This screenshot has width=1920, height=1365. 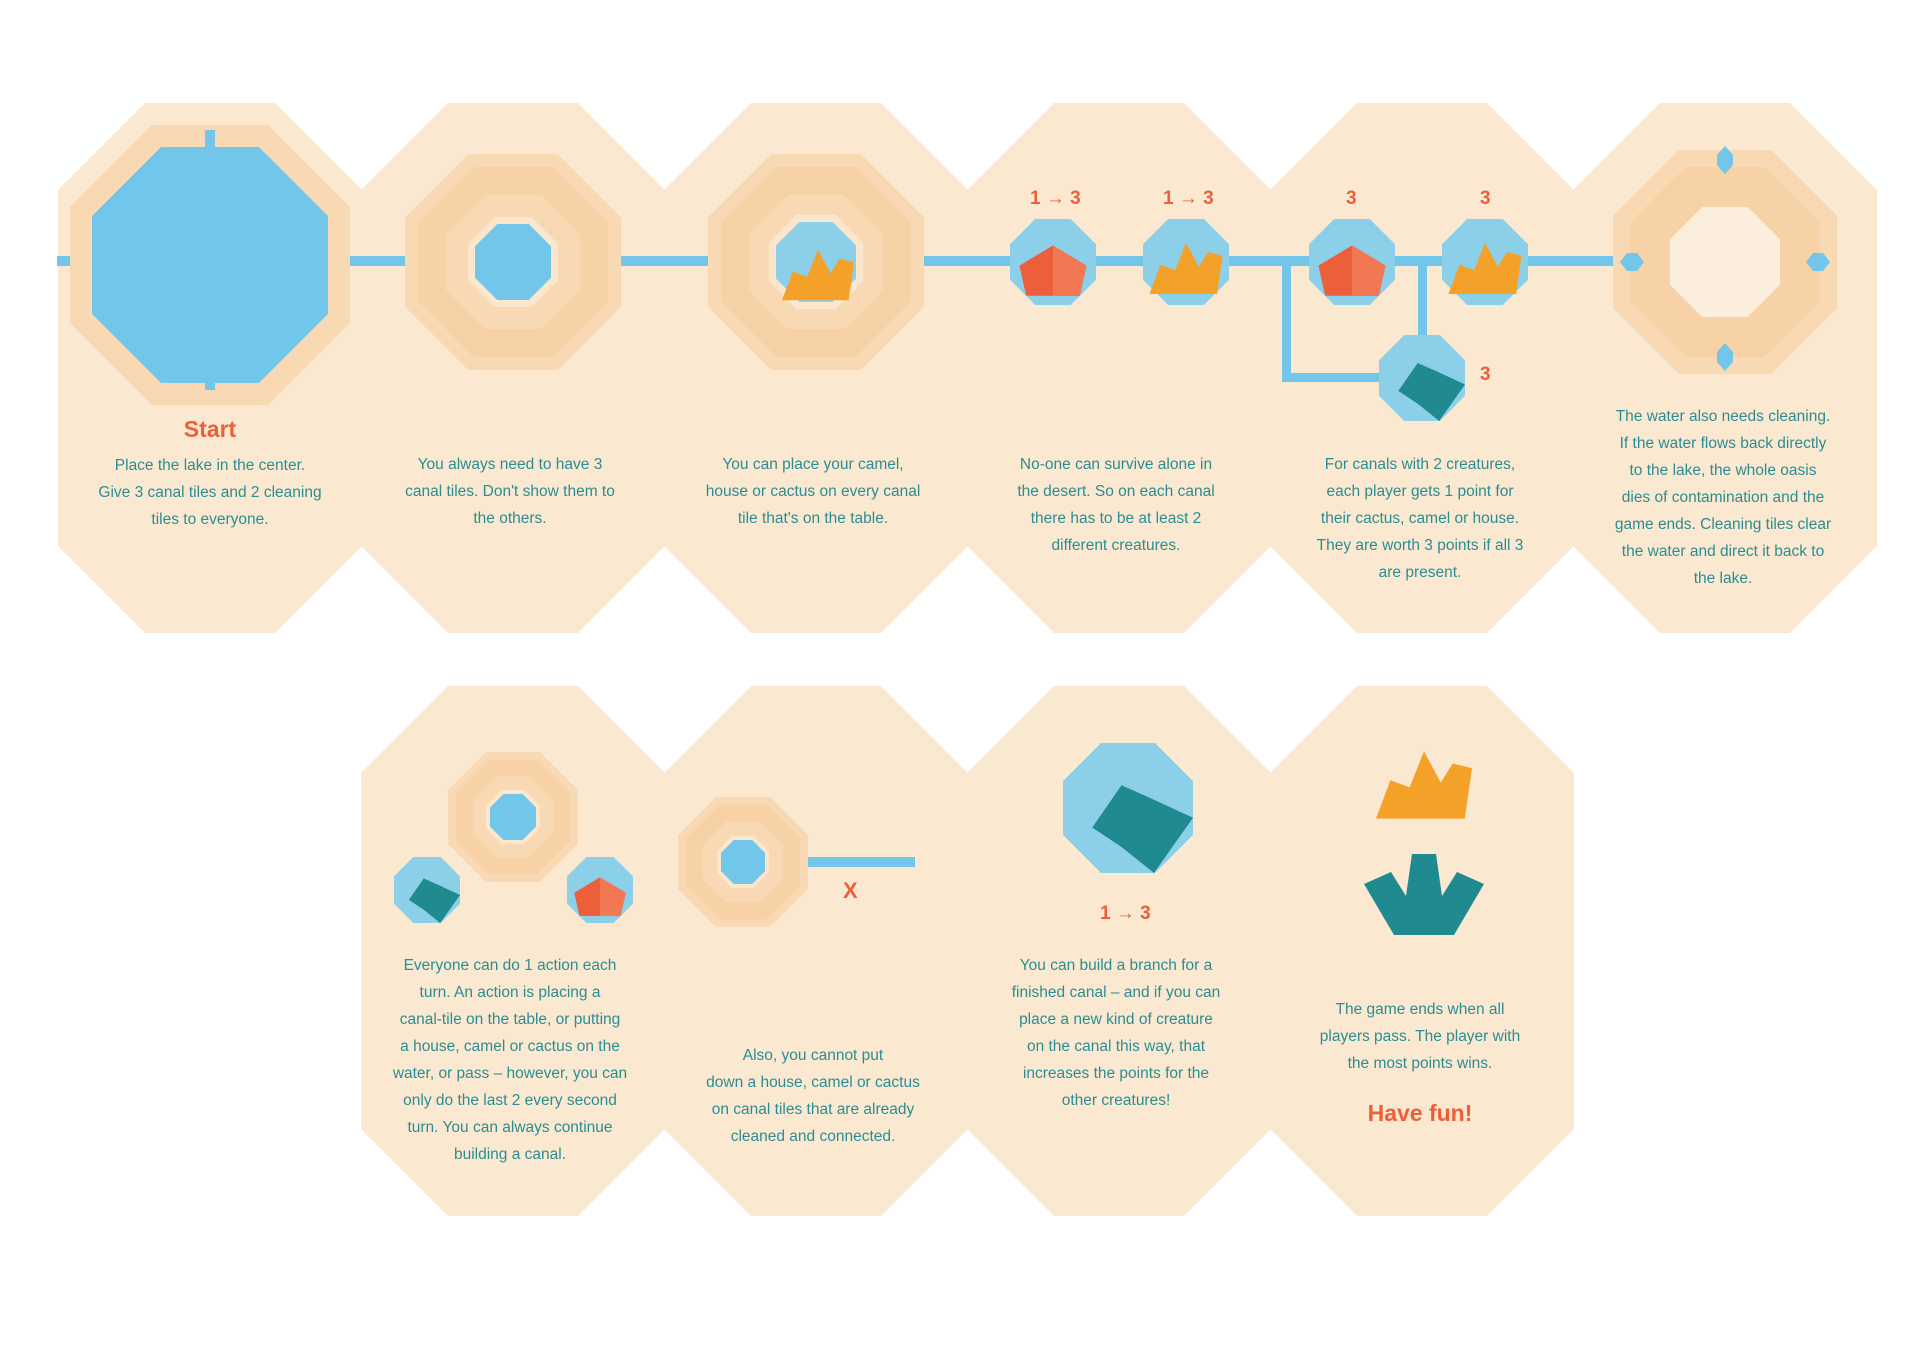 I want to click on house-tile-step7, so click(x=600, y=890).